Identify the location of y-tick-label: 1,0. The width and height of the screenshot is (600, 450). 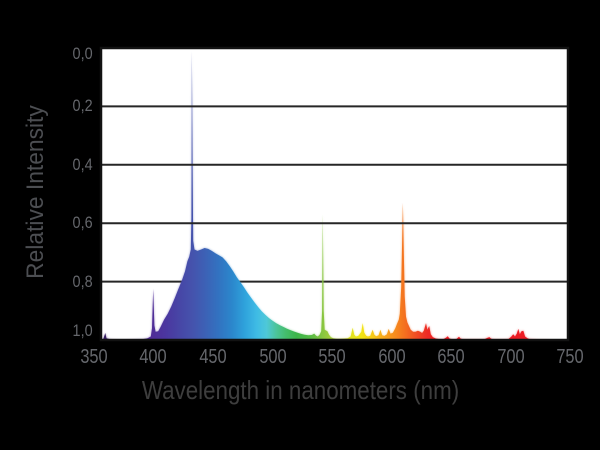
(82, 330).